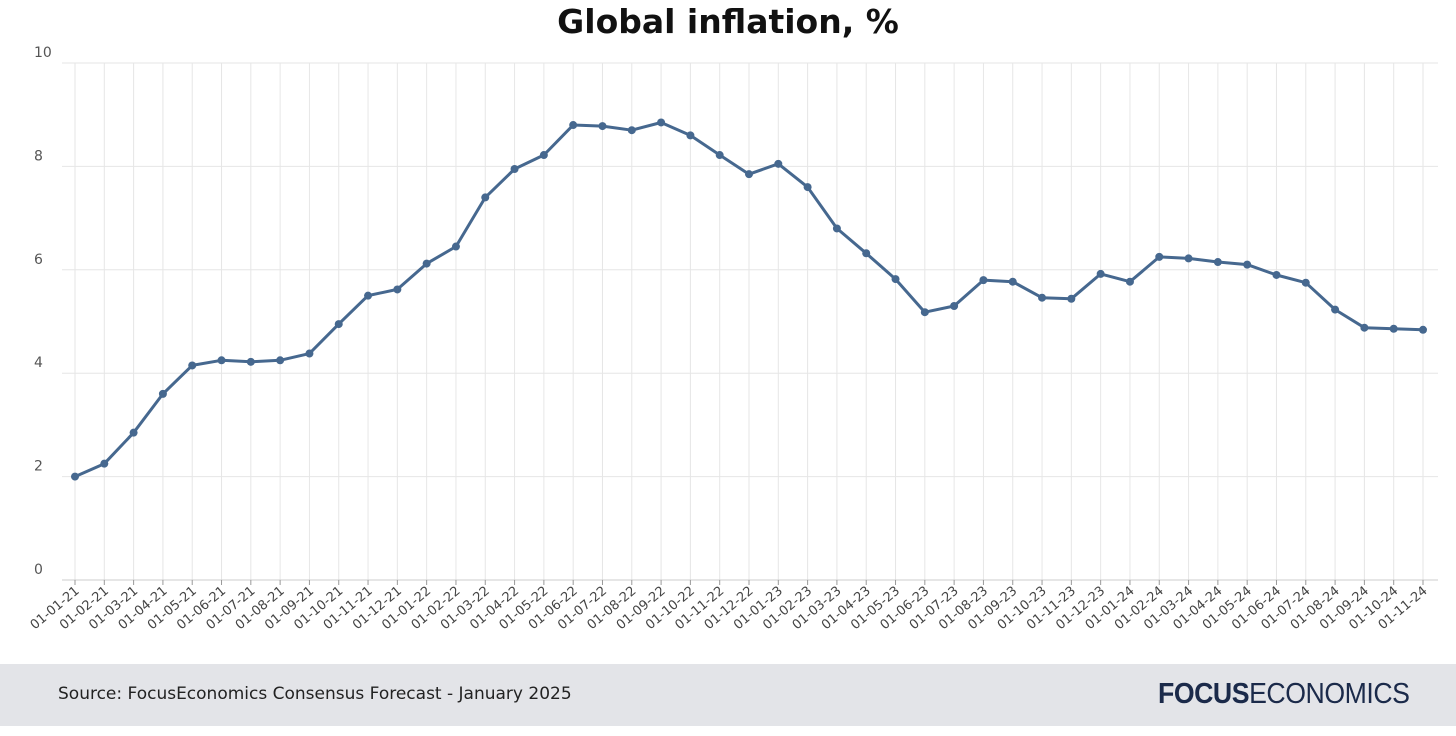  What do you see at coordinates (43, 53) in the screenshot?
I see `y-tick-label: 10` at bounding box center [43, 53].